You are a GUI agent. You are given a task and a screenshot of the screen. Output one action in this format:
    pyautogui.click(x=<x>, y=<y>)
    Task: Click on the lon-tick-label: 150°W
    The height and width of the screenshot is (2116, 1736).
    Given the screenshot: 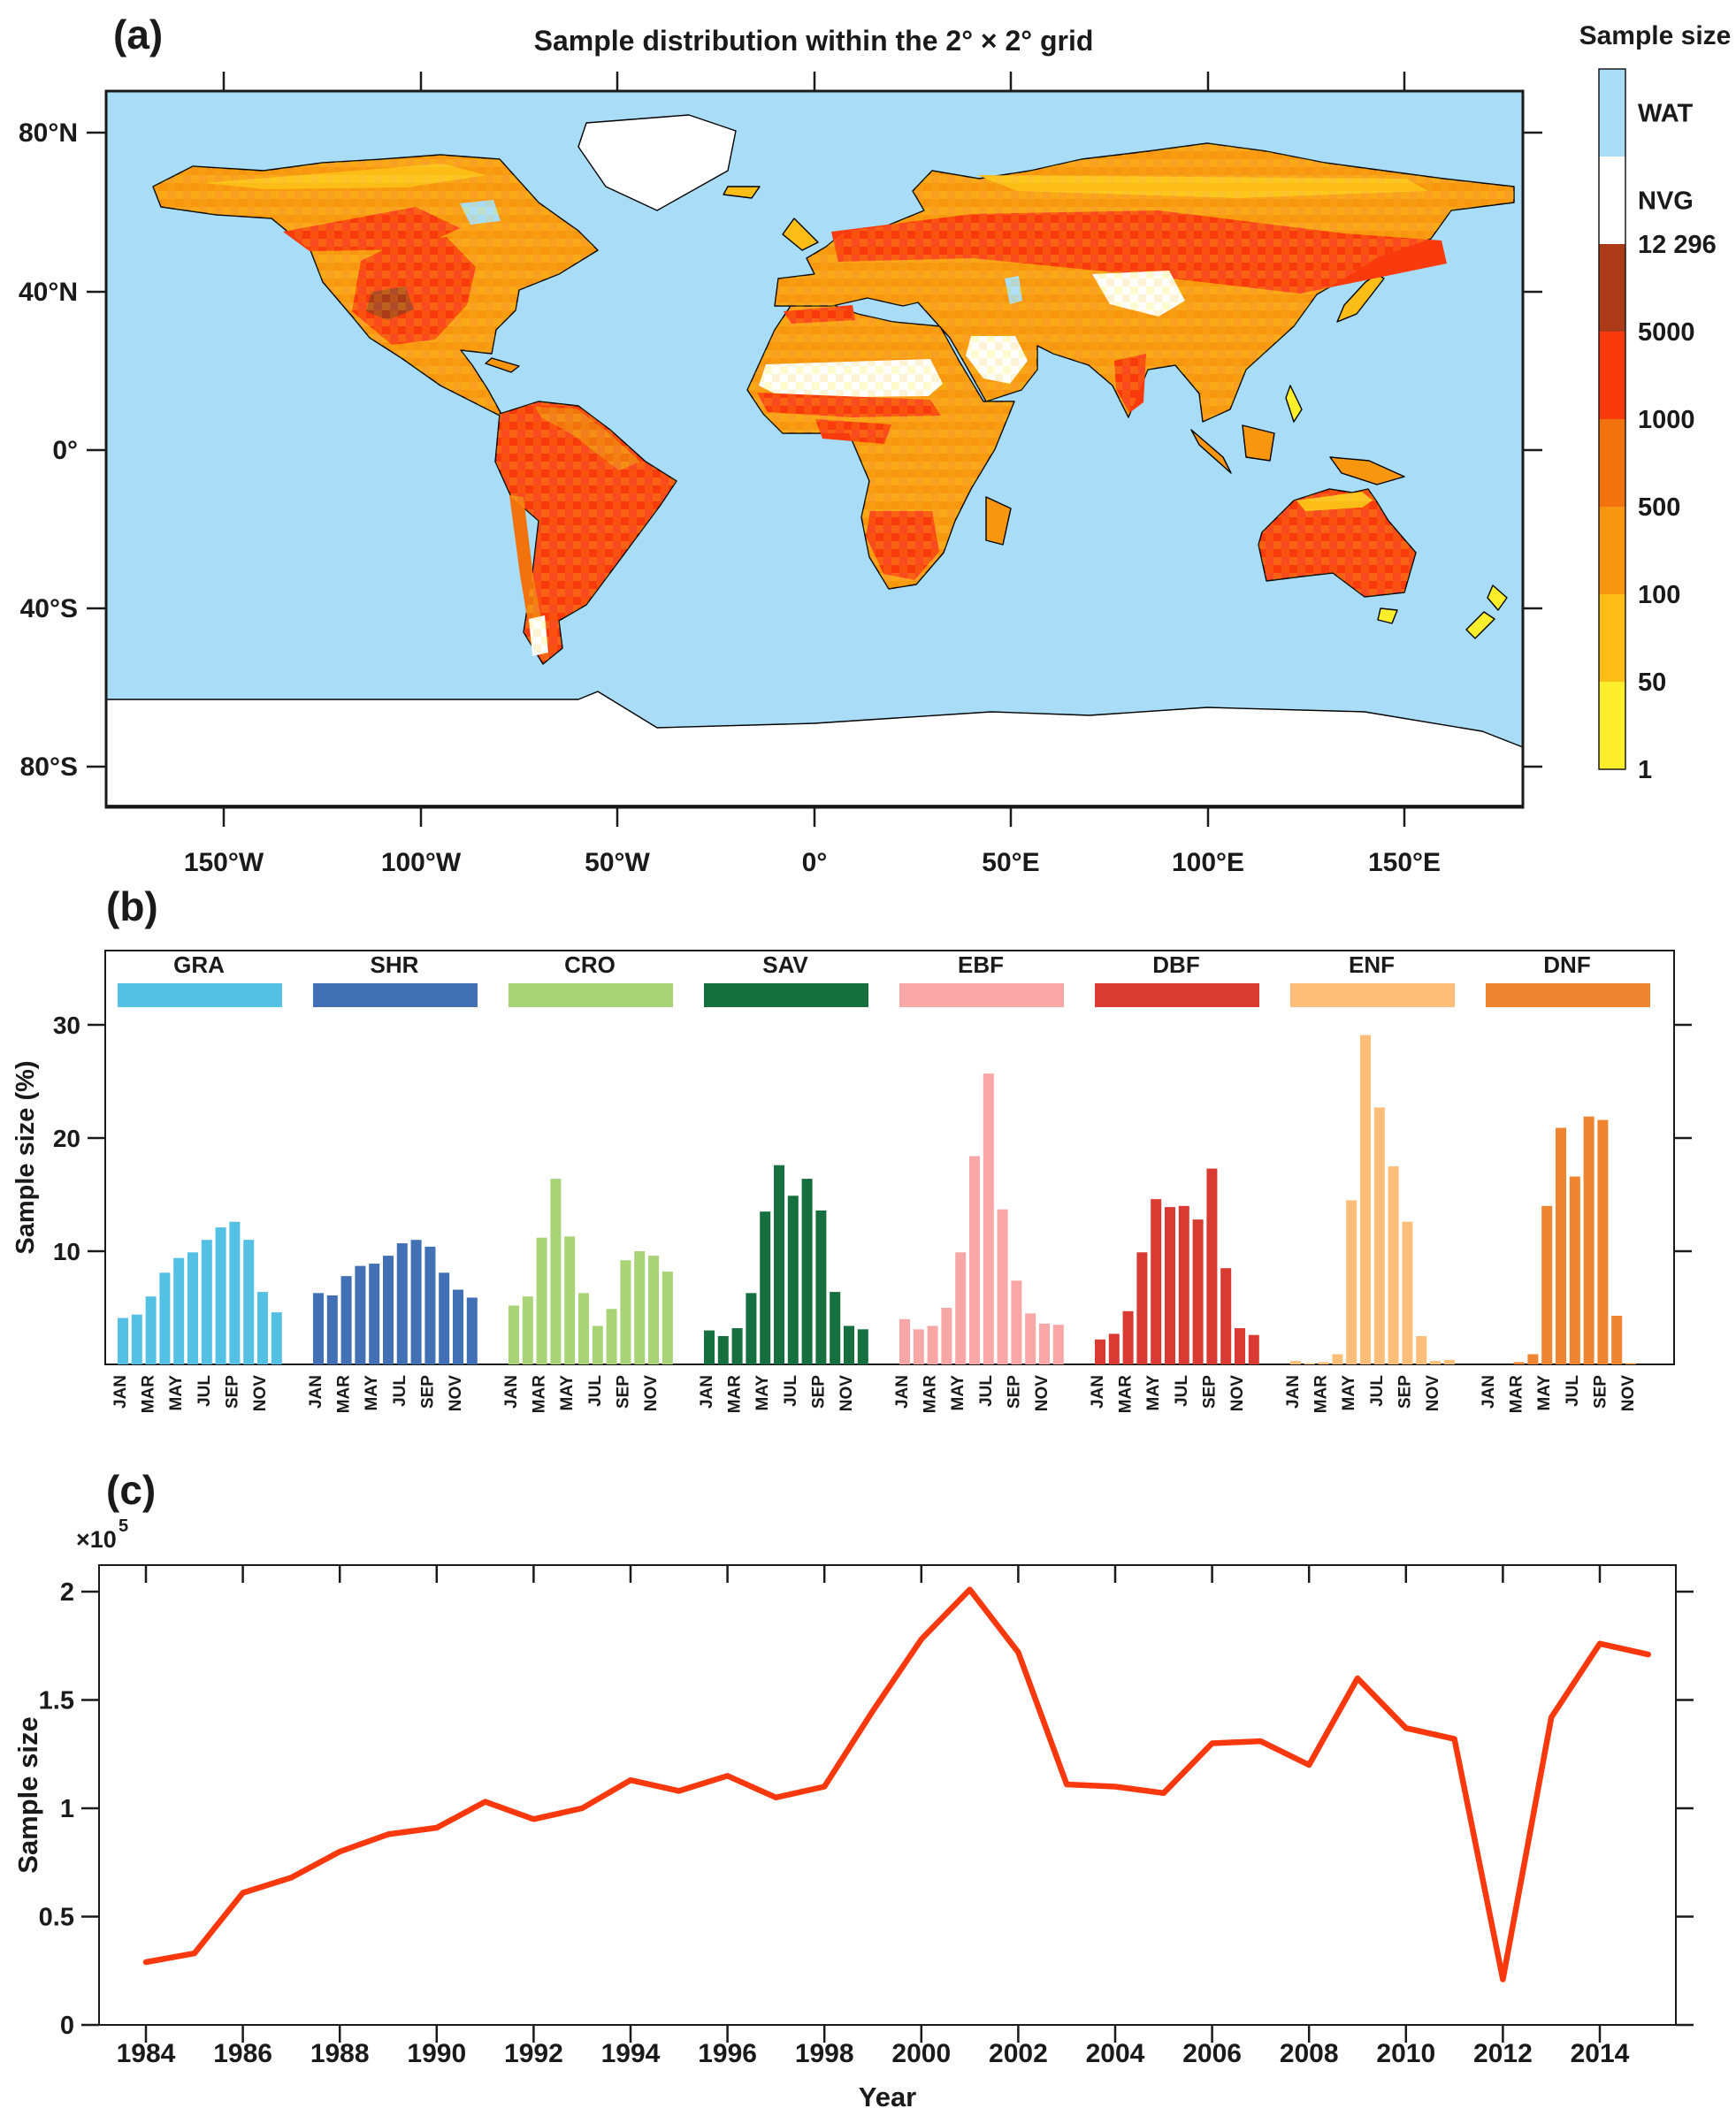 What is the action you would take?
    pyautogui.click(x=224, y=862)
    